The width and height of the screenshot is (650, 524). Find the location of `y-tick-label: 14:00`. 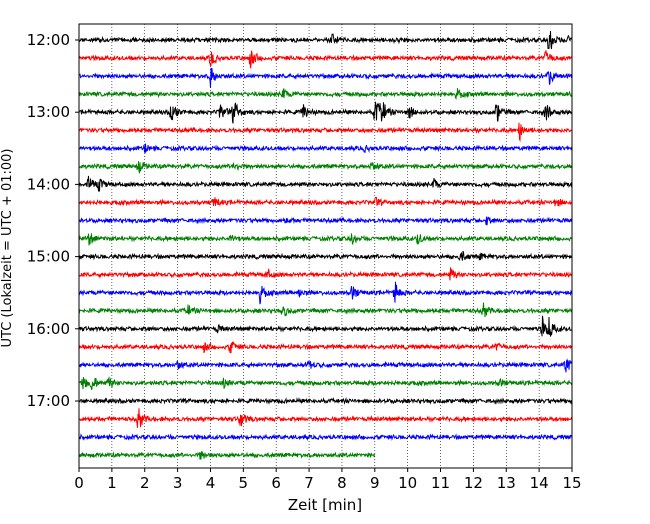

y-tick-label: 14:00 is located at coordinates (48, 184).